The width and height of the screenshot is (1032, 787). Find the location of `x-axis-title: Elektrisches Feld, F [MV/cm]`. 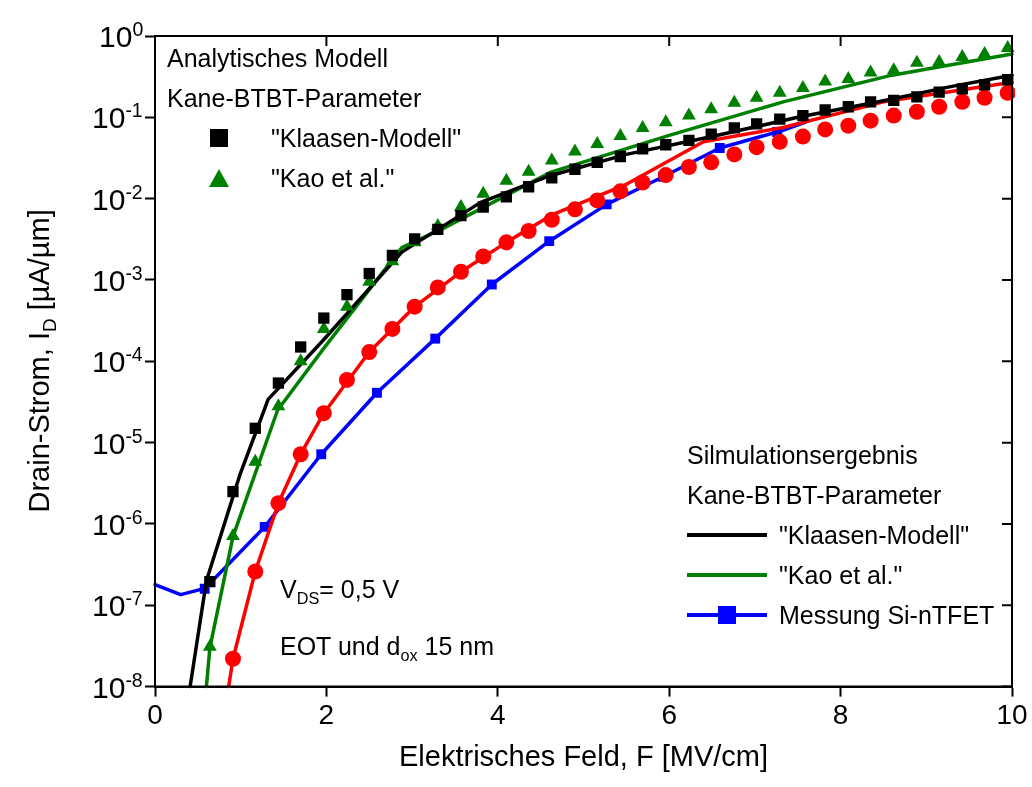

x-axis-title: Elektrisches Feld, F [MV/cm] is located at coordinates (583, 755).